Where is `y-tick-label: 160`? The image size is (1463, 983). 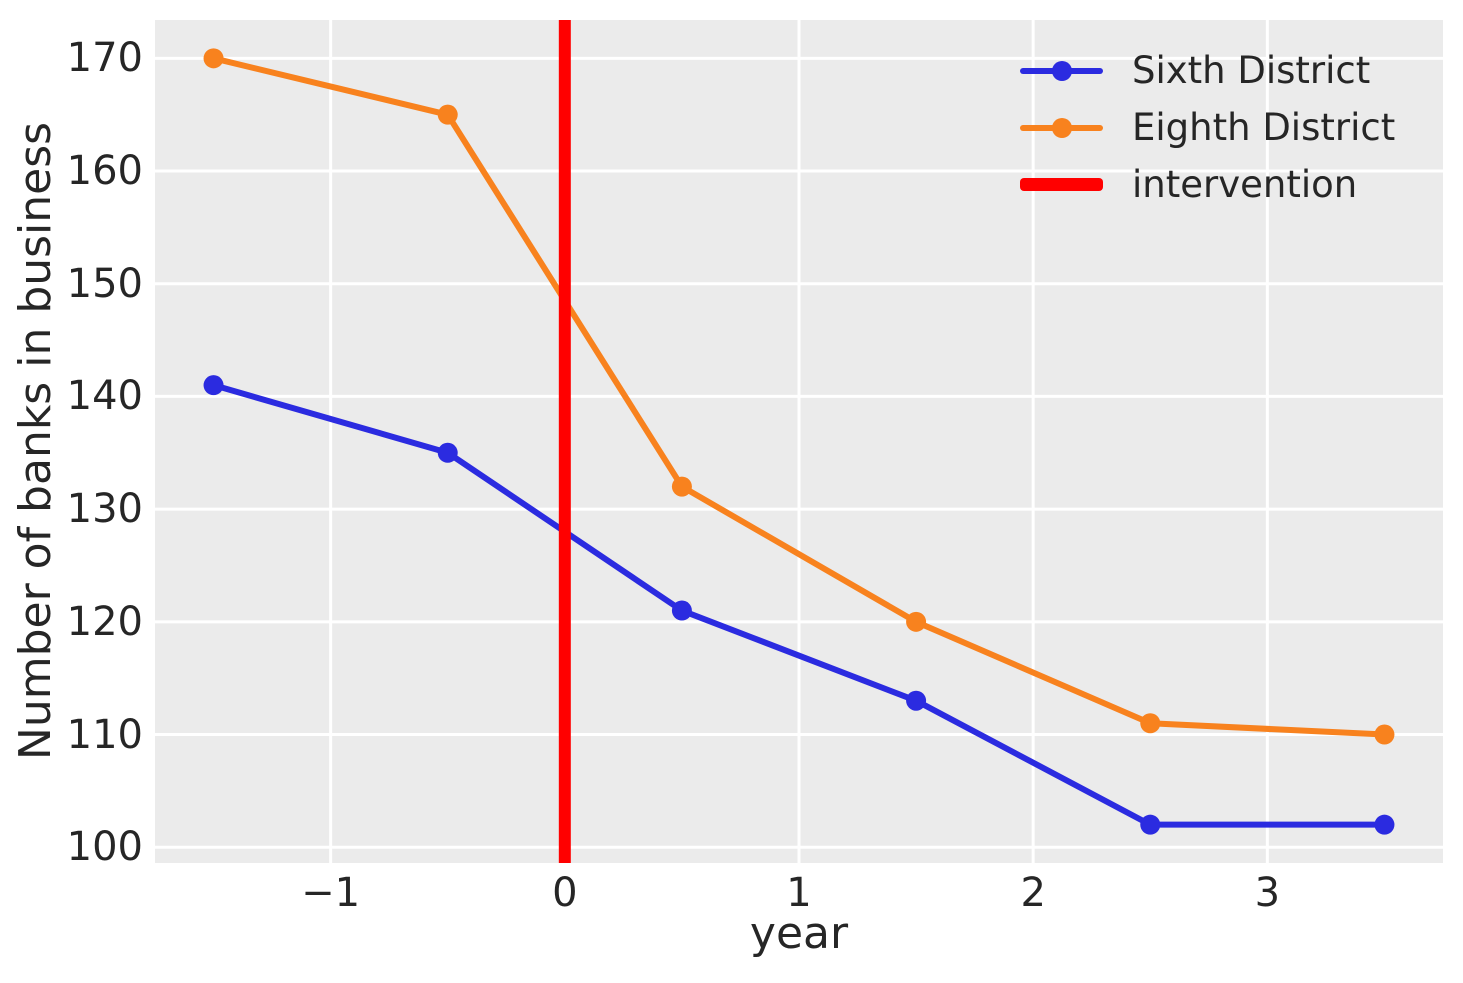
y-tick-label: 160 is located at coordinates (104, 171).